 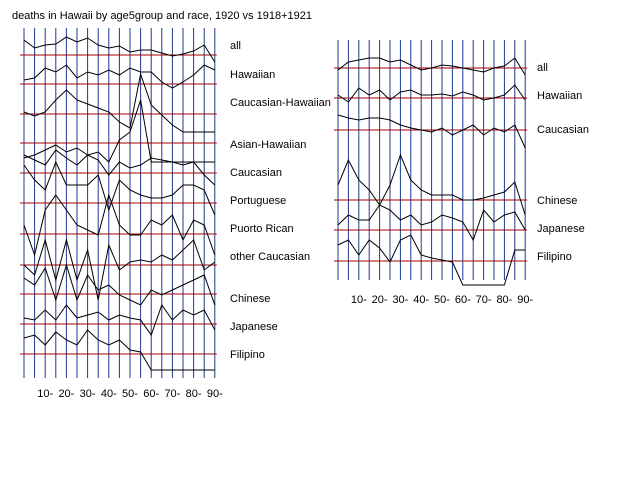 I want to click on series-label: other Caucasian, so click(x=270, y=257).